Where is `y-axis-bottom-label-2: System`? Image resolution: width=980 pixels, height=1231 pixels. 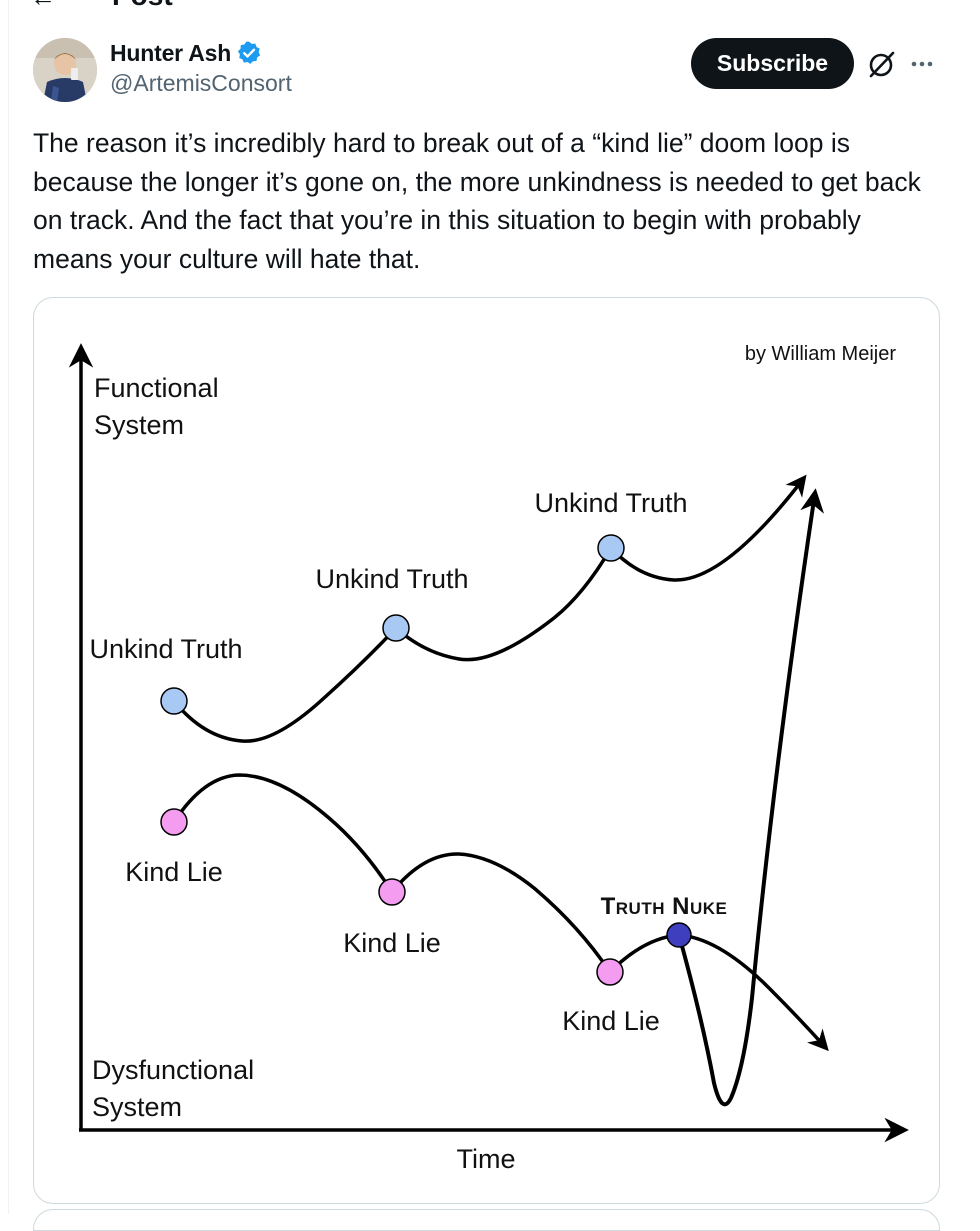 y-axis-bottom-label-2: System is located at coordinates (137, 1107).